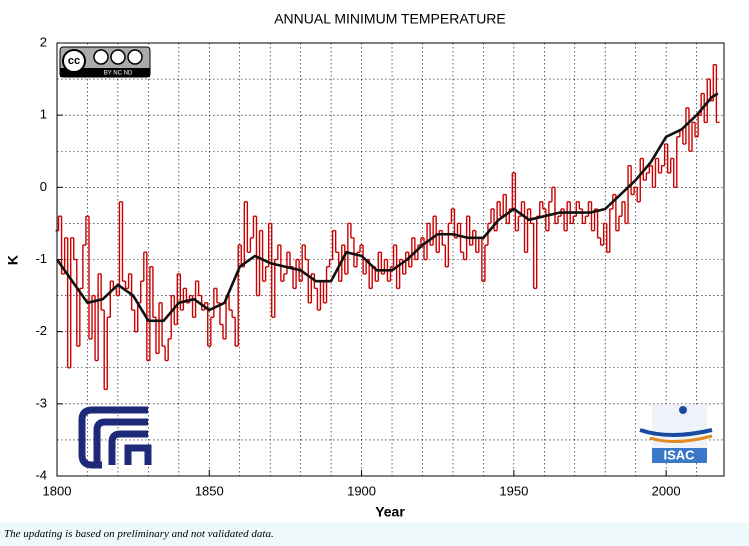 The height and width of the screenshot is (546, 749). I want to click on cc-terms: BY NC ND, so click(118, 74).